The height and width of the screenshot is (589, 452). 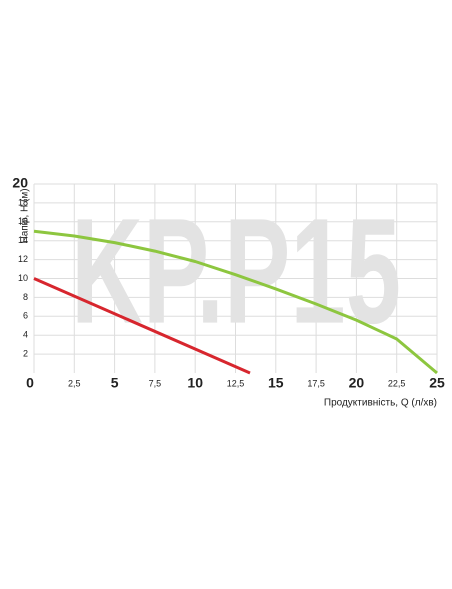 What do you see at coordinates (276, 383) in the screenshot?
I see `x-tick-label: 15` at bounding box center [276, 383].